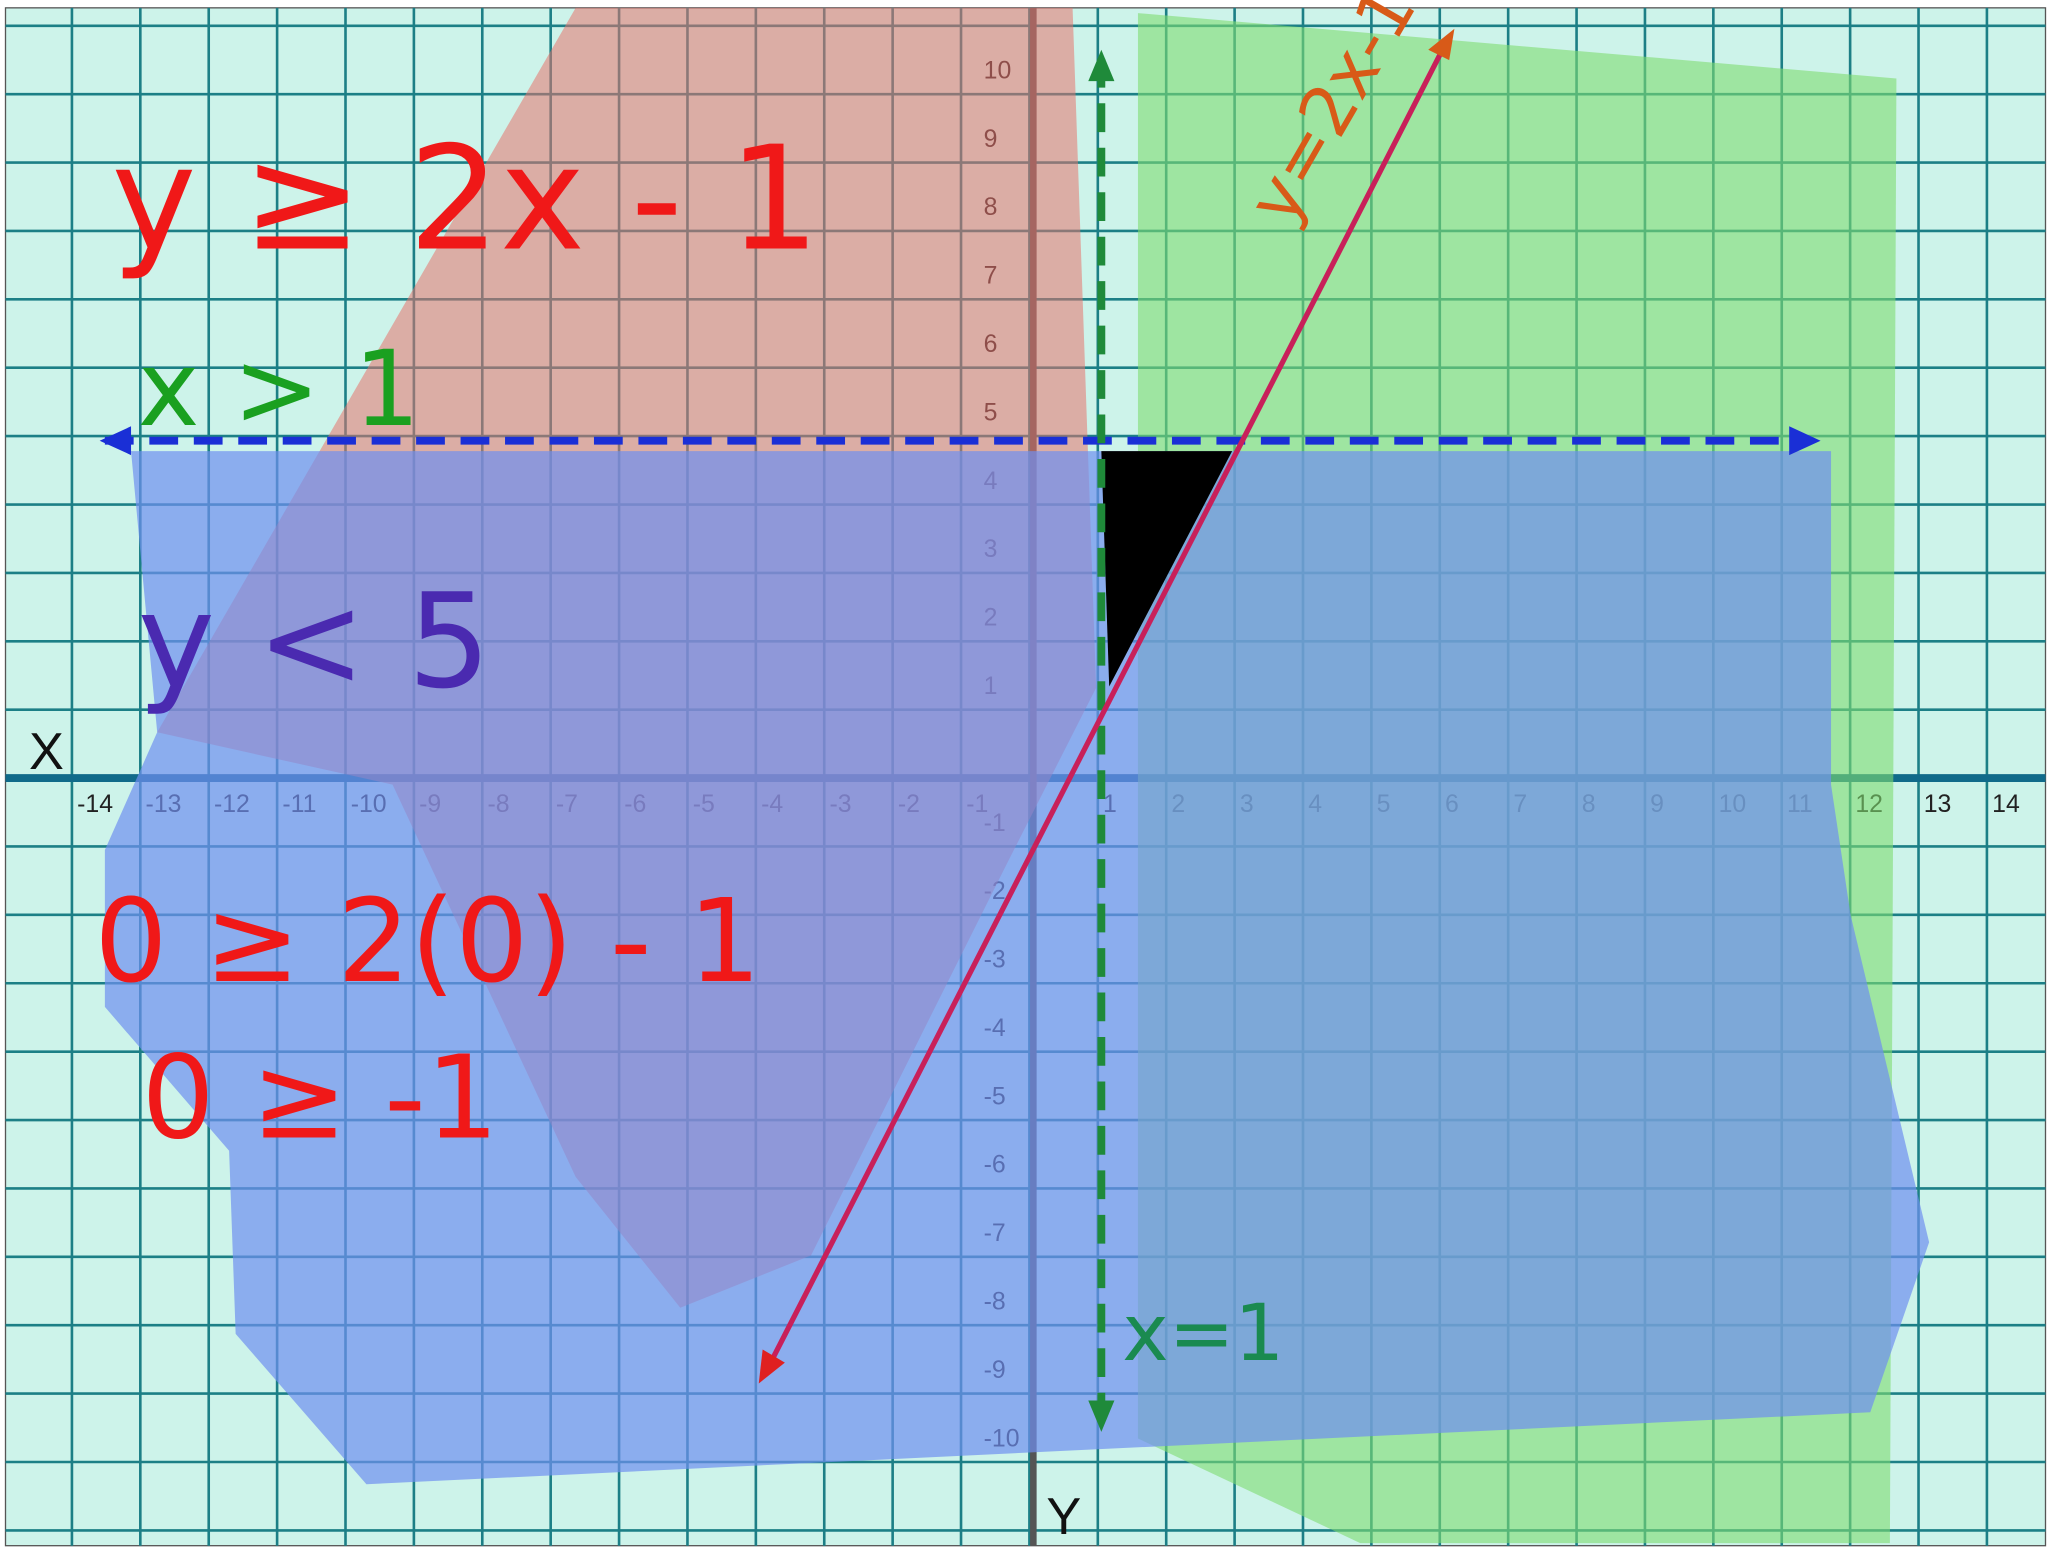 This screenshot has height=1547, width=2051. I want to click on annotation: 0 ≥ -1, so click(321, 1099).